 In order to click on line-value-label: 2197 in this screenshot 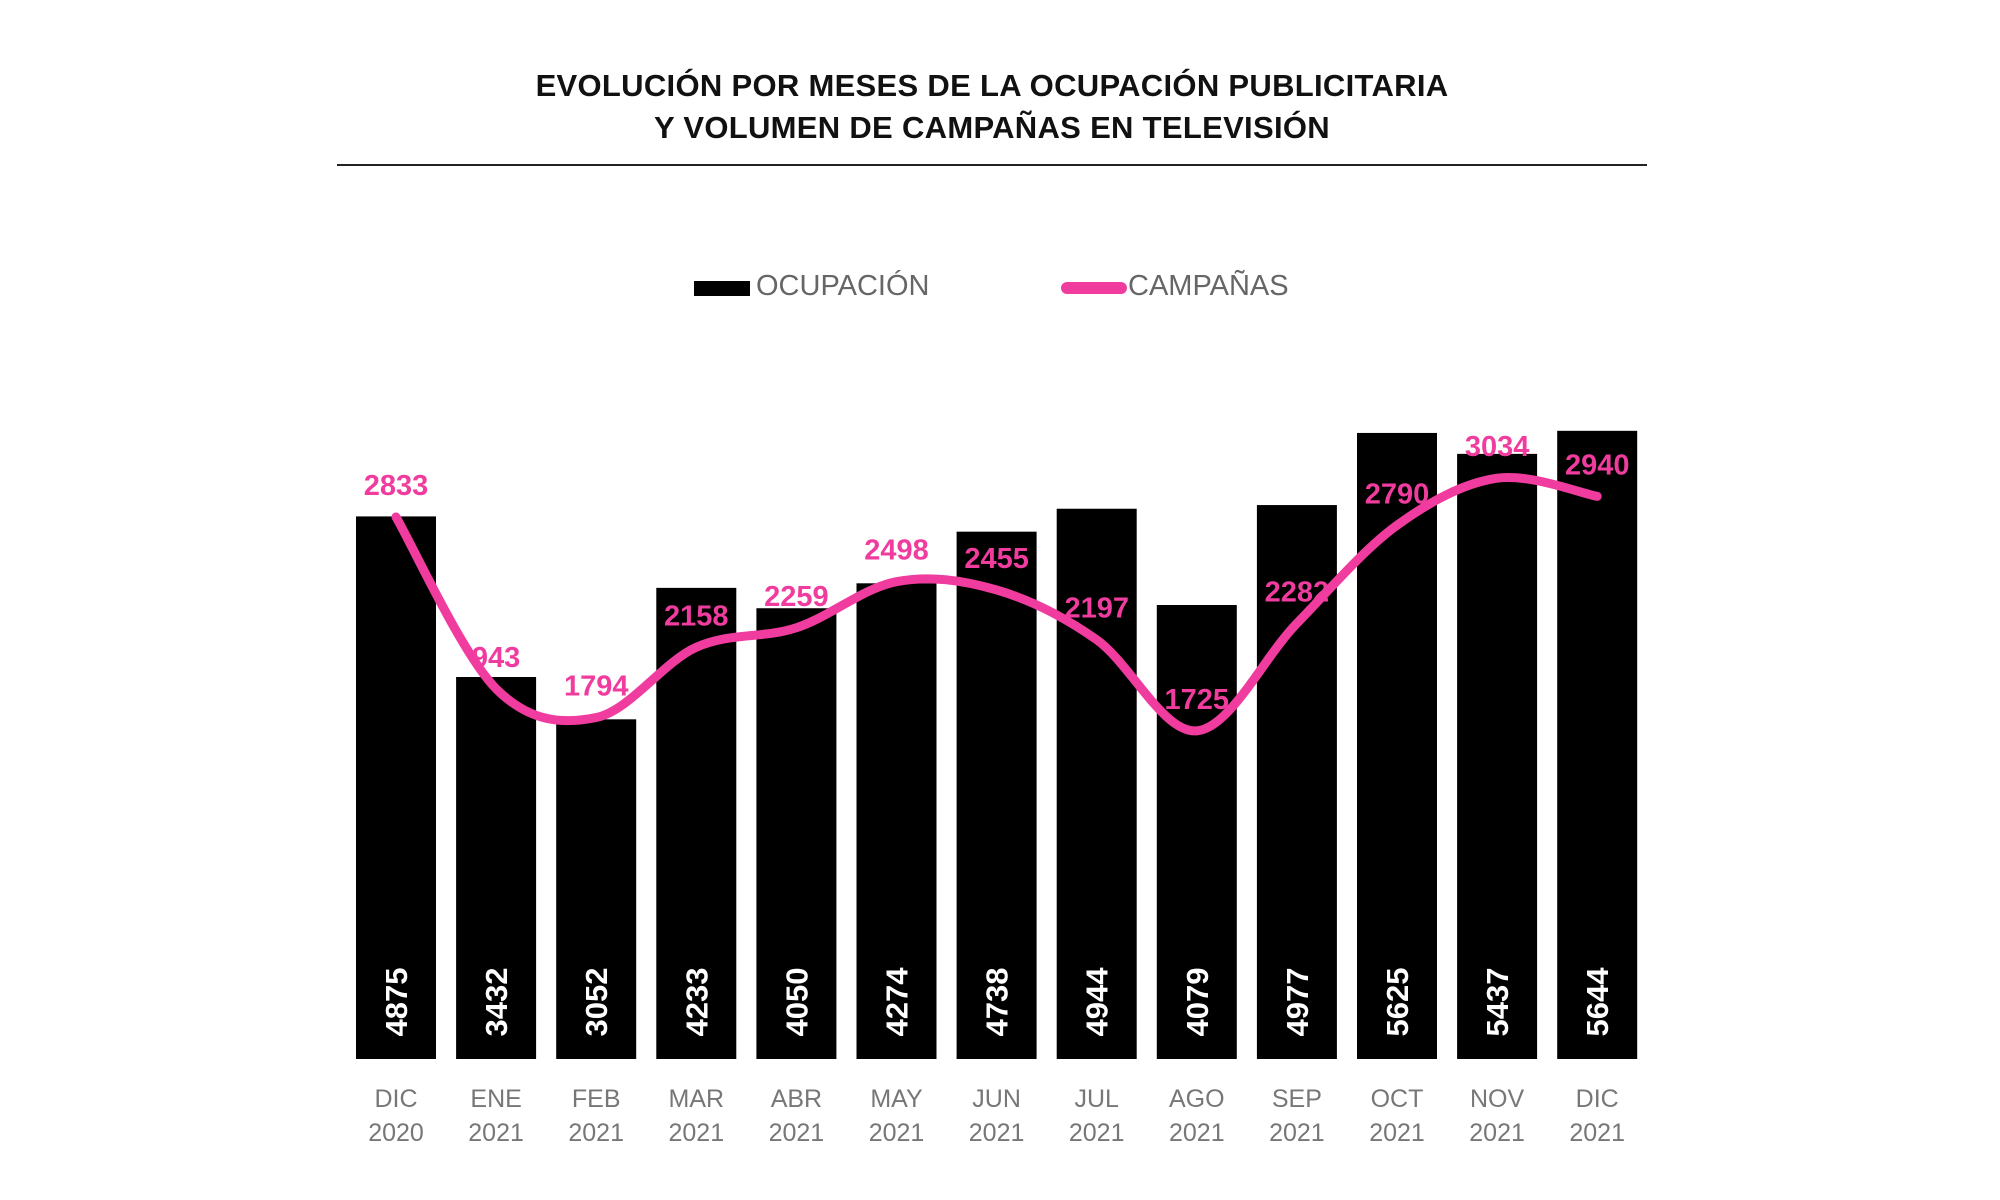, I will do `click(1096, 609)`.